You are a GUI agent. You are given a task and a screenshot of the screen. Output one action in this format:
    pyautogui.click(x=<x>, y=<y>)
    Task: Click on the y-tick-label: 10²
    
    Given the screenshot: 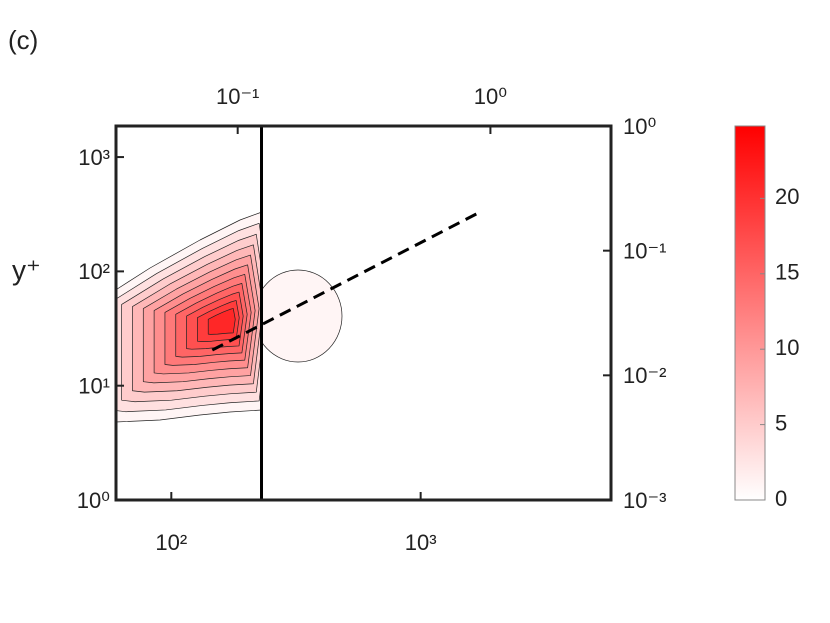 What is the action you would take?
    pyautogui.click(x=94, y=271)
    